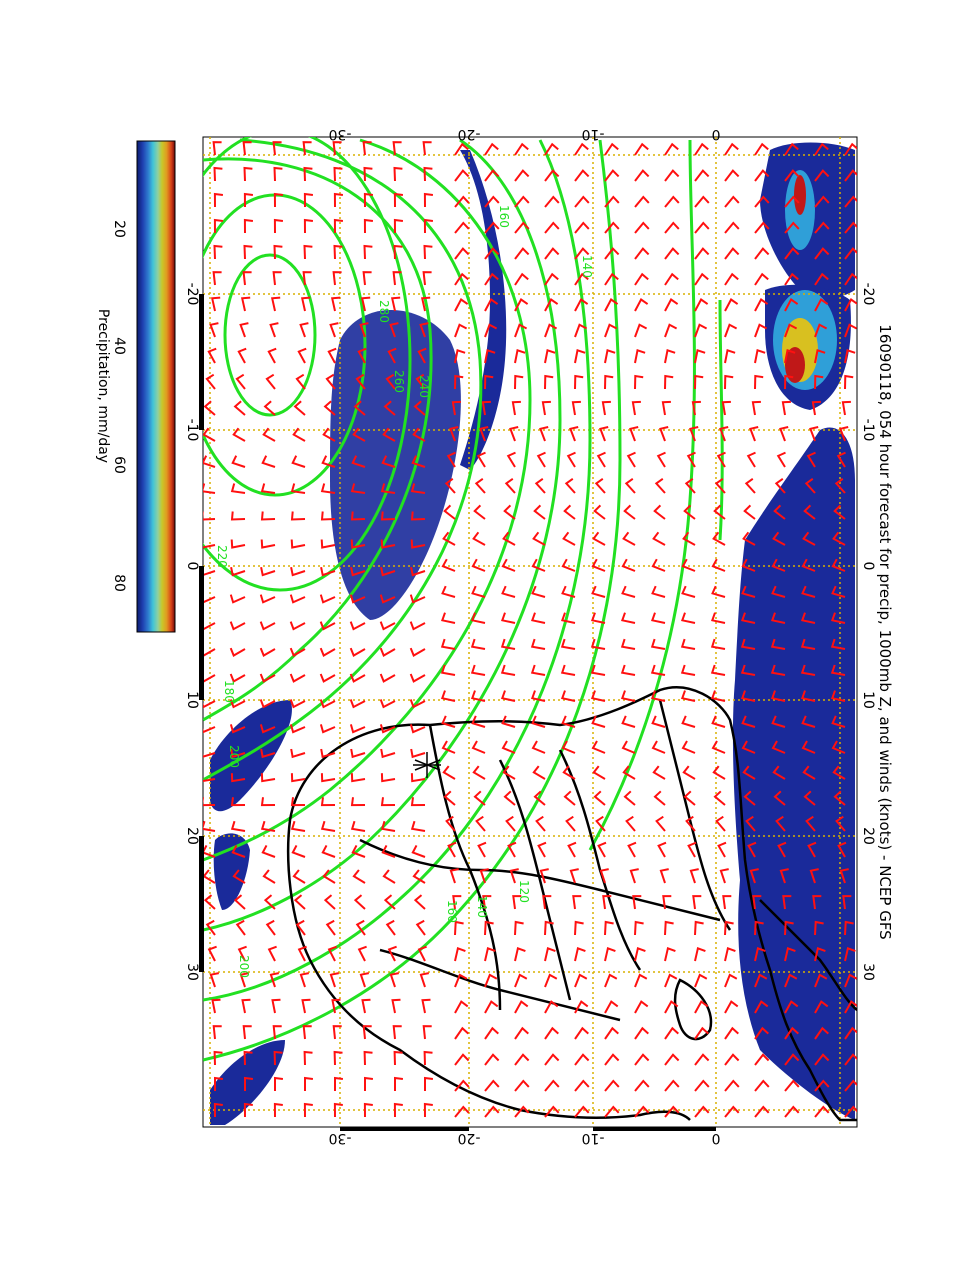 This screenshot has width=978, height=1265. I want to click on colorbar-label: Precipitation, mm/day, so click(103, 386).